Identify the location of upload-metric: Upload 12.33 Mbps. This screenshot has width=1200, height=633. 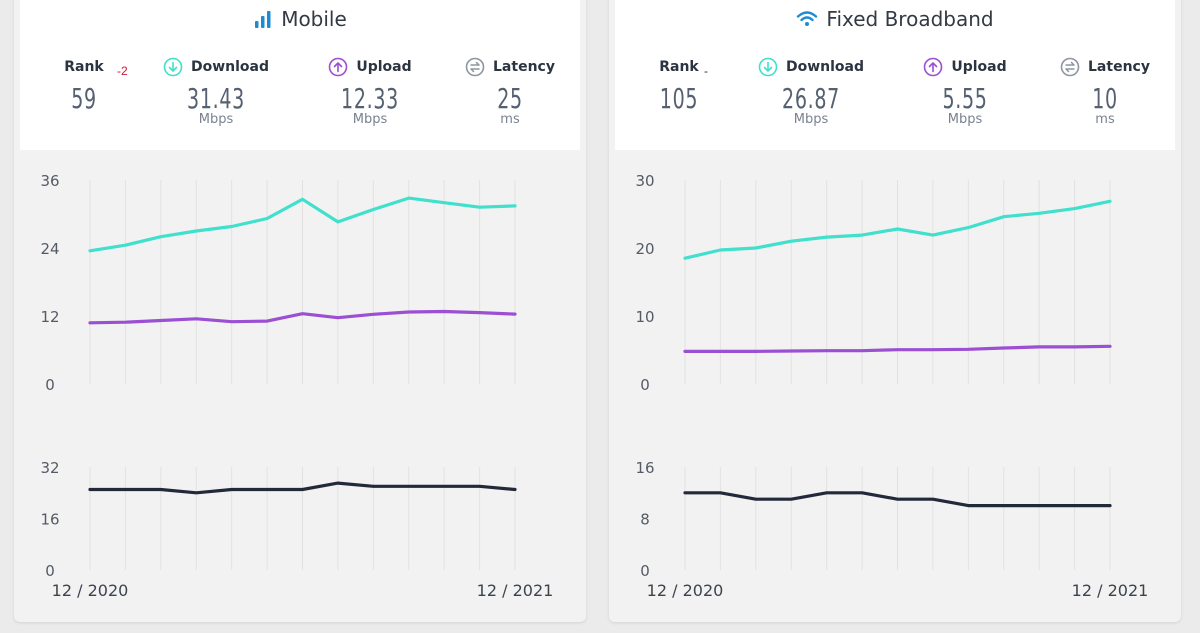
(370, 90).